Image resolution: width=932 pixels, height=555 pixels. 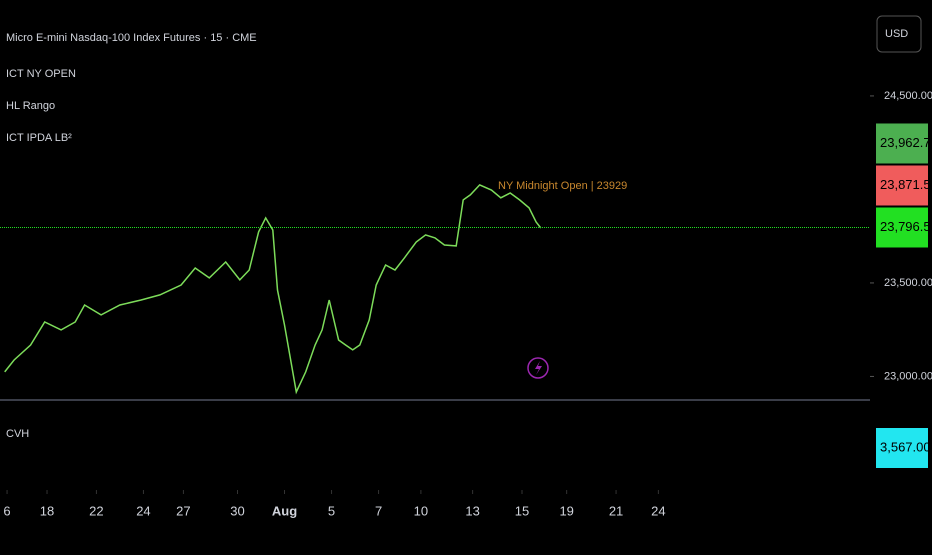 What do you see at coordinates (421, 510) in the screenshot?
I see `x-tick-label: 10` at bounding box center [421, 510].